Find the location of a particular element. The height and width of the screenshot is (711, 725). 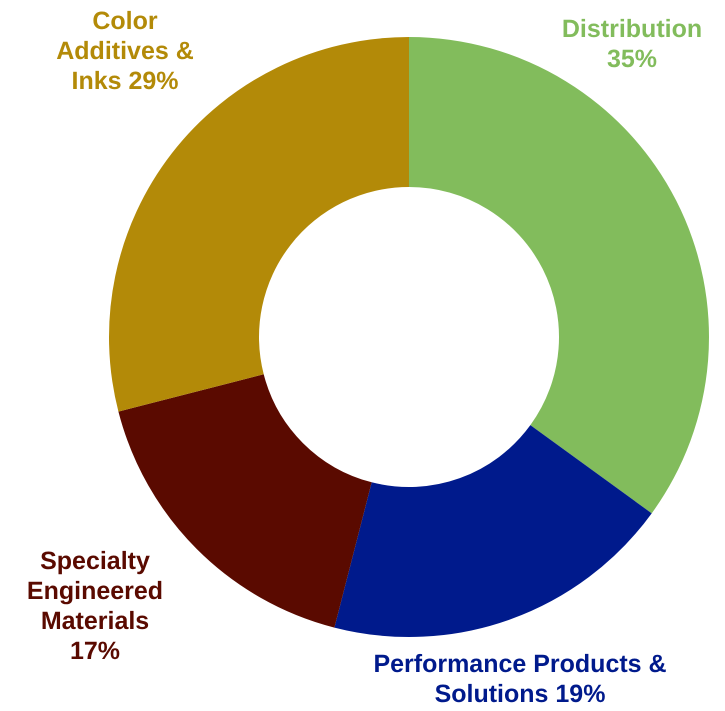

slice-label: Color Additives & Inks 29% is located at coordinates (125, 50).